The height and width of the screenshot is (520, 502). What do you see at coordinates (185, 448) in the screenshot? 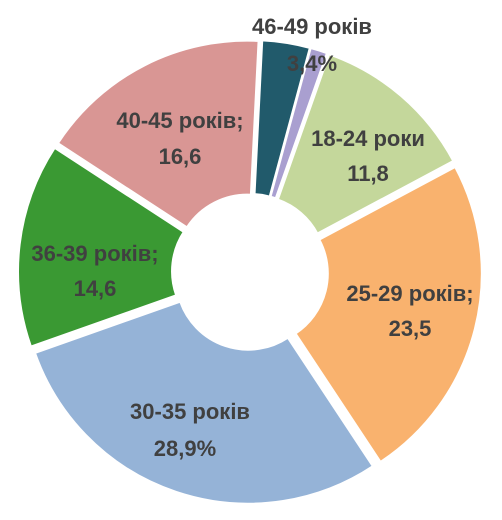
I see `value-label: 28,9%` at bounding box center [185, 448].